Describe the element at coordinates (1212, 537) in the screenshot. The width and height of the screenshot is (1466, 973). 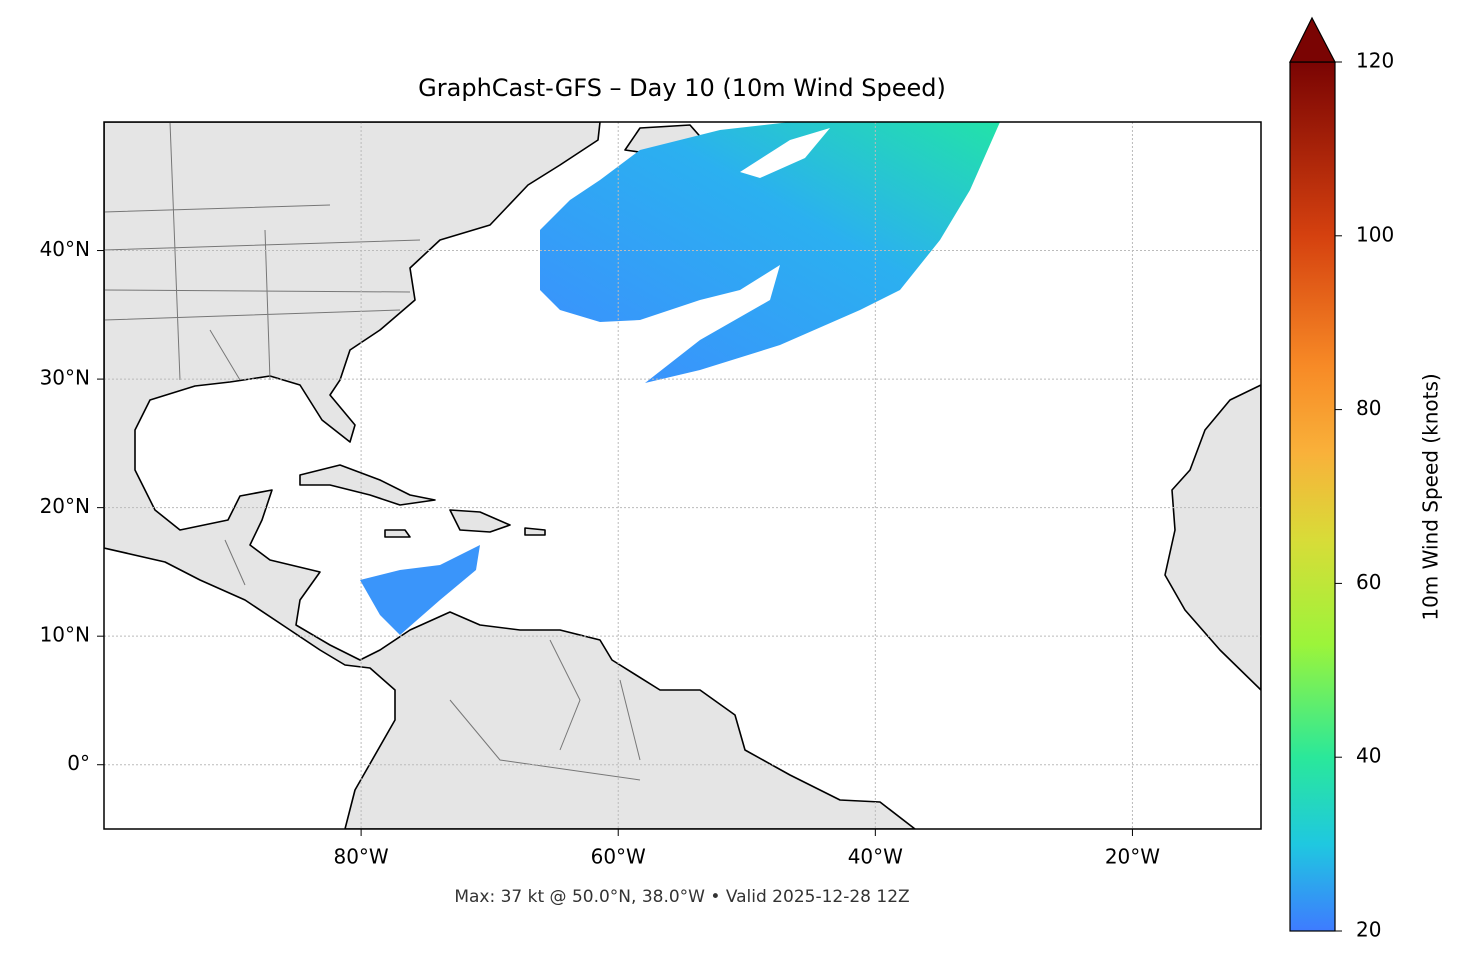
I see `africa` at that location.